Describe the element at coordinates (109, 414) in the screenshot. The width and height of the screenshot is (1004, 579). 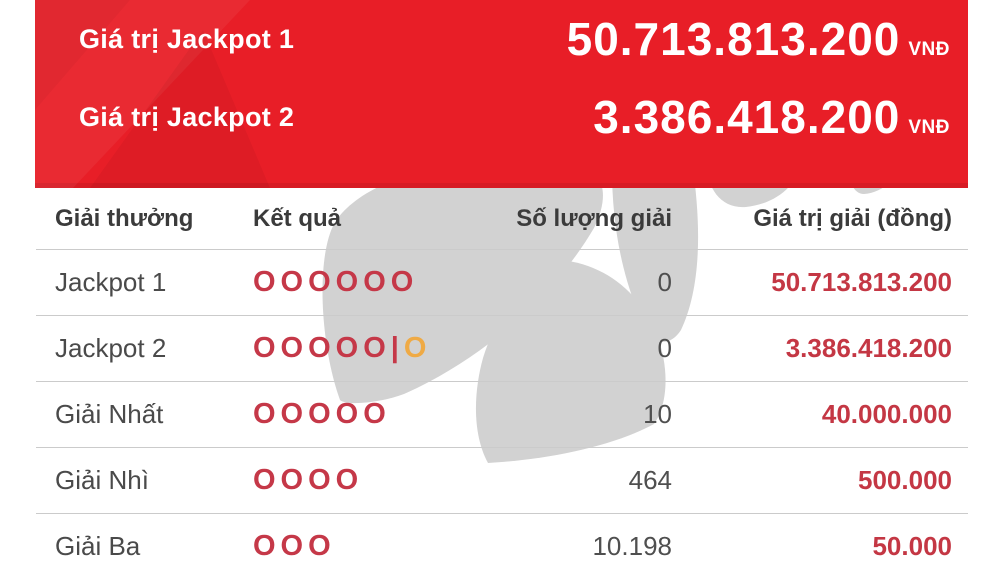
I see `prize-name: Giải Nhất` at that location.